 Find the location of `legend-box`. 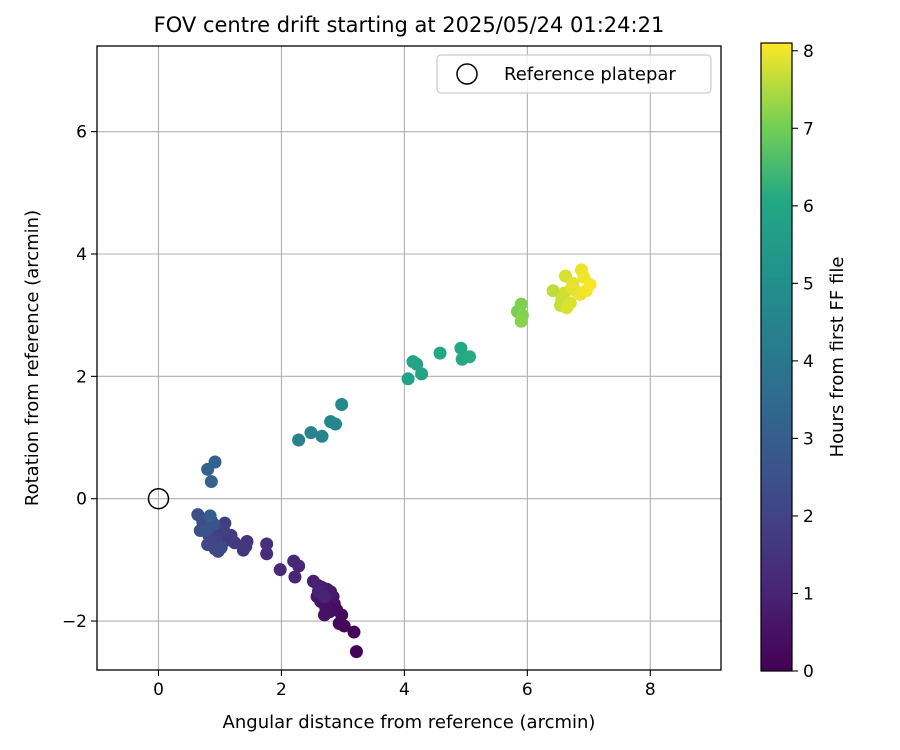

legend-box is located at coordinates (574, 74).